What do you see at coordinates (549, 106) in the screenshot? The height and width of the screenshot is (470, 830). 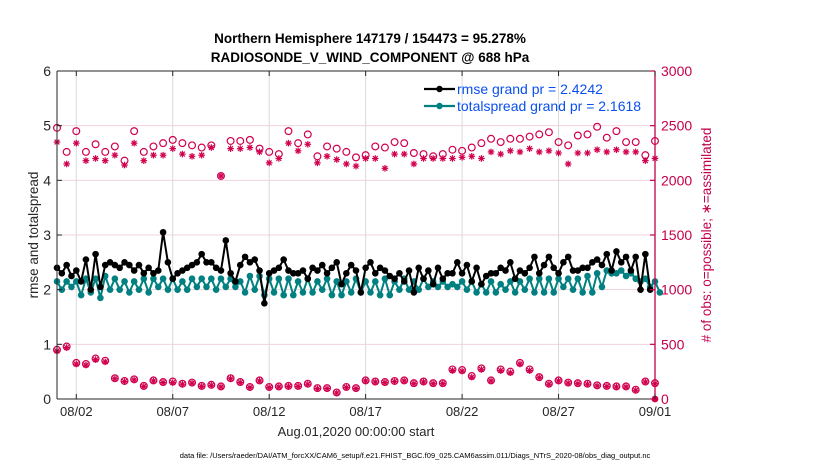 I see `legend-label-totalspread: totalspread grand pr = 2.1618` at bounding box center [549, 106].